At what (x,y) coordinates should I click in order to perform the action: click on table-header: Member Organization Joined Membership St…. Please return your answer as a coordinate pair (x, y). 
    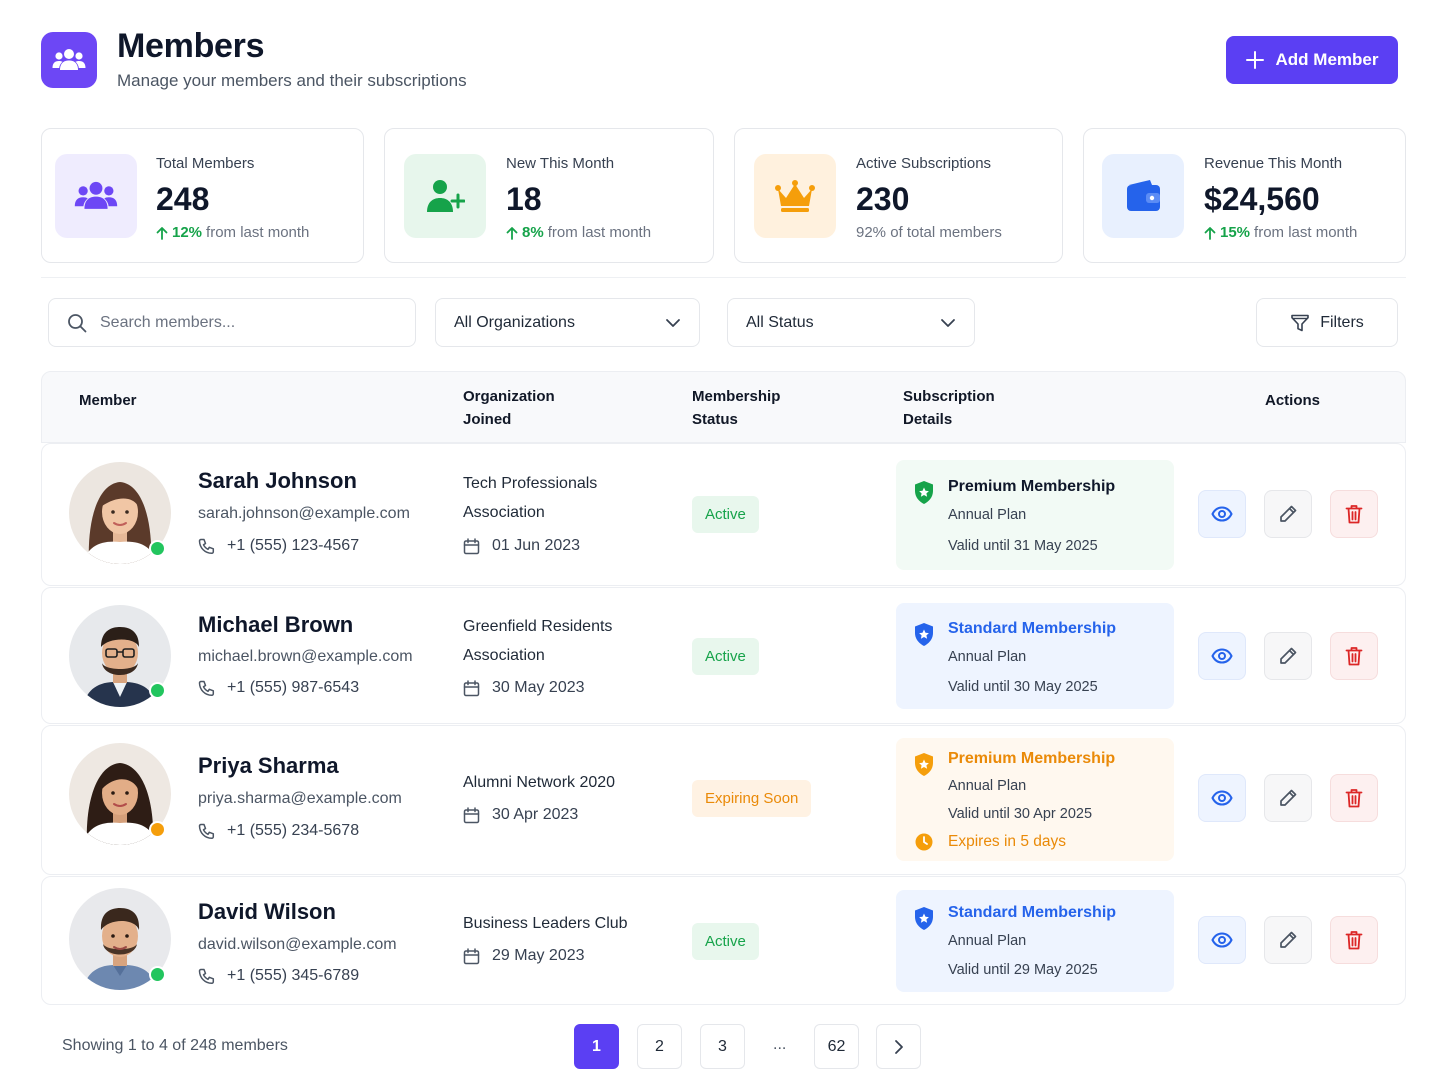
    Looking at the image, I should click on (723, 407).